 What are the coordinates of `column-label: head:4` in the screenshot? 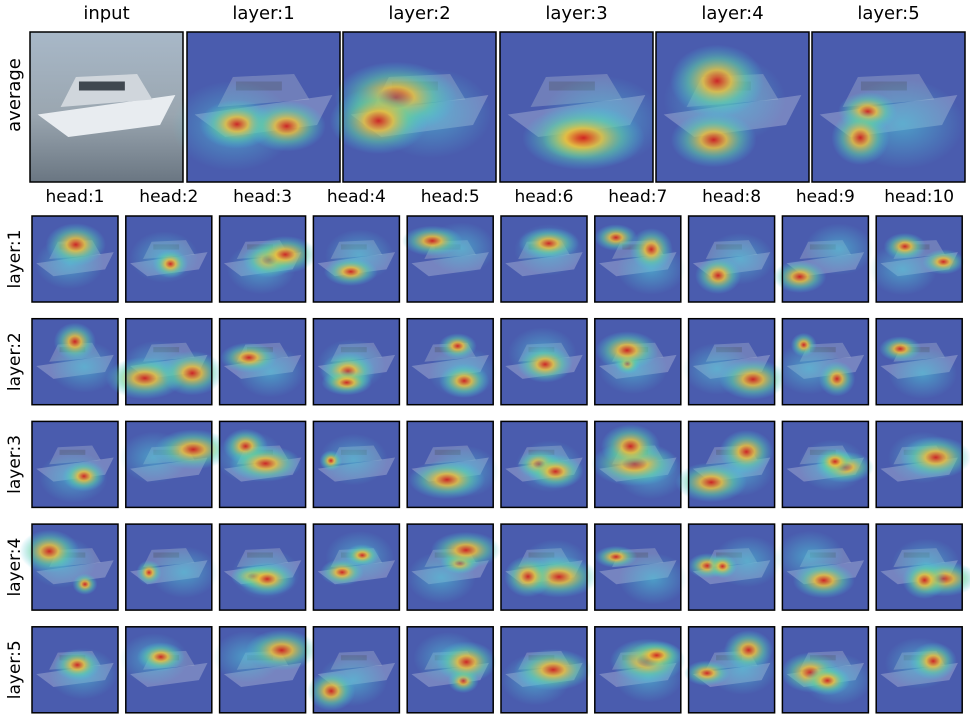 It's located at (356, 197).